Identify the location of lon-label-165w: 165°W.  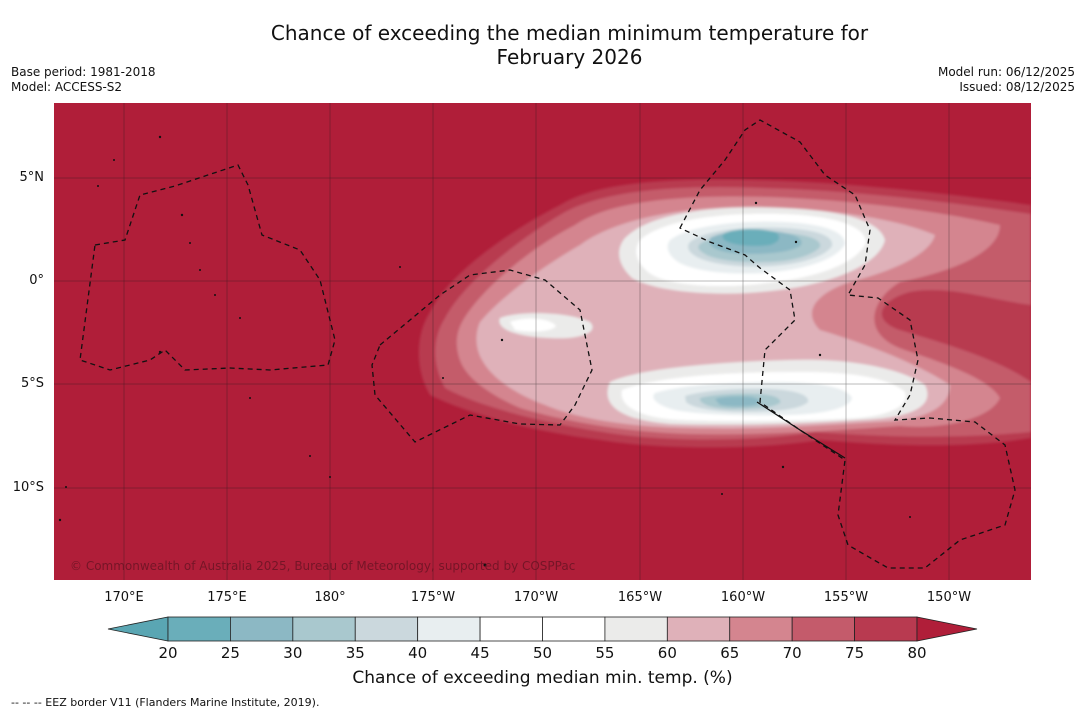
(640, 597).